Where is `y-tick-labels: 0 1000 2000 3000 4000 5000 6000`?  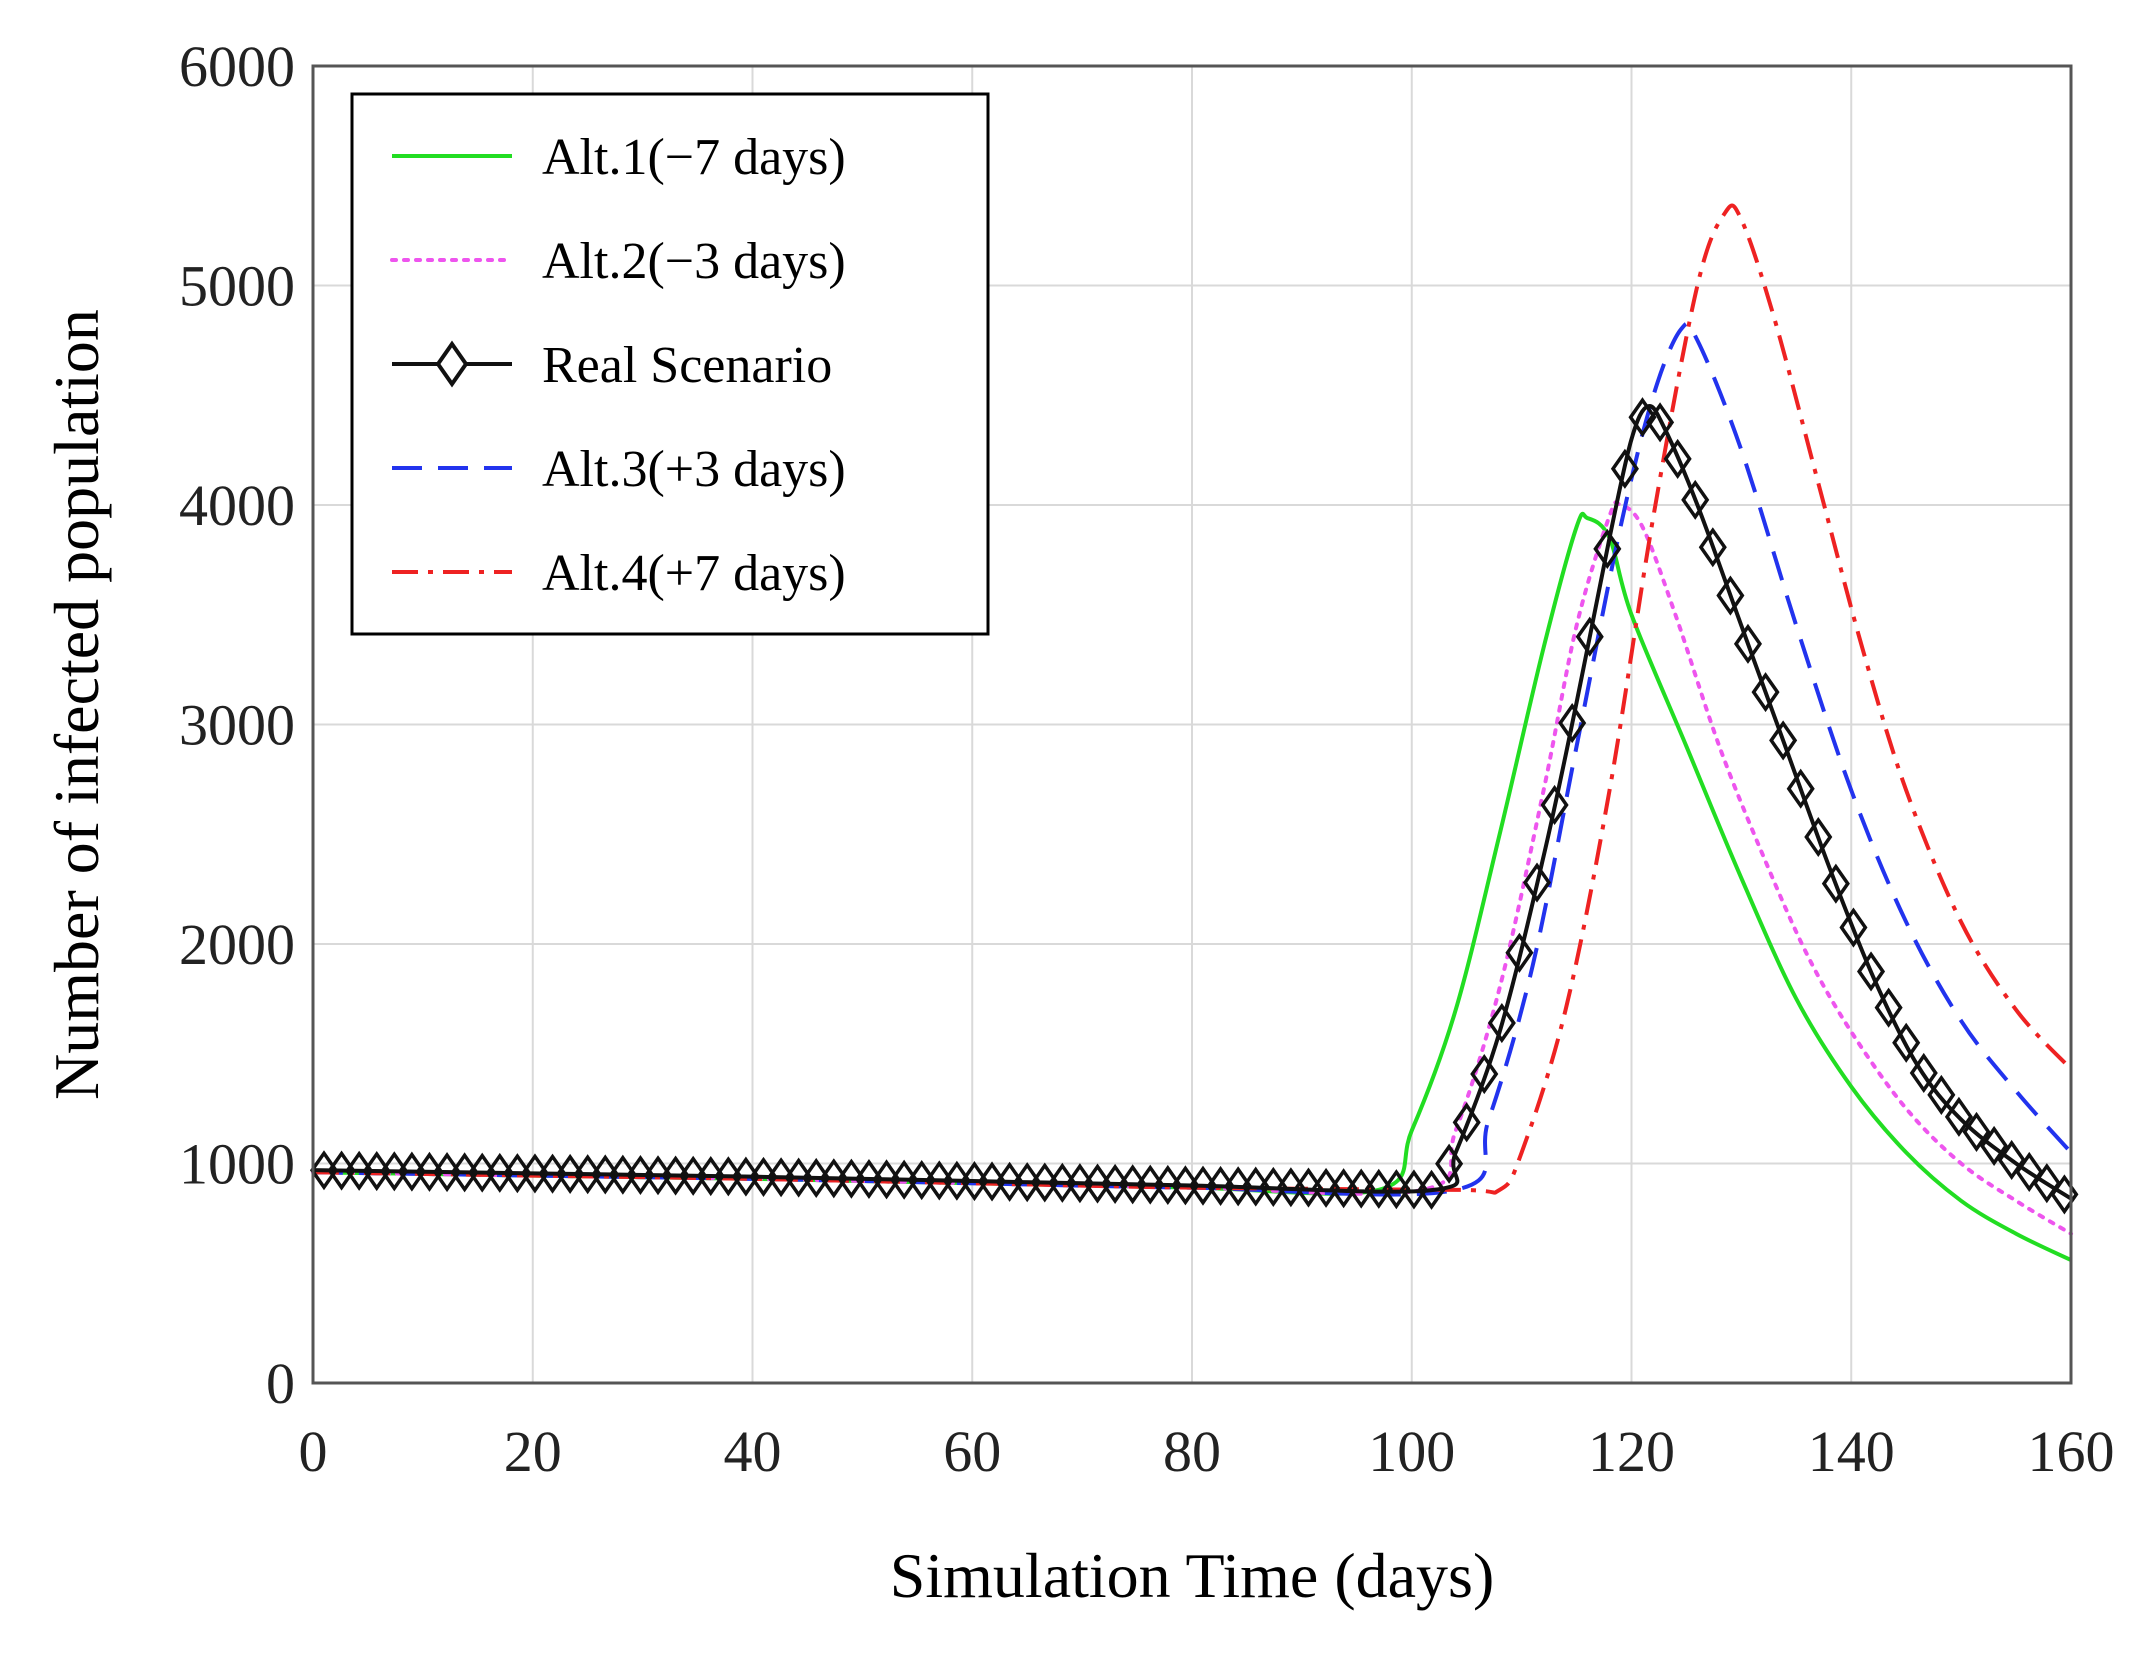 y-tick-labels: 0 1000 2000 3000 4000 5000 6000 is located at coordinates (237, 725).